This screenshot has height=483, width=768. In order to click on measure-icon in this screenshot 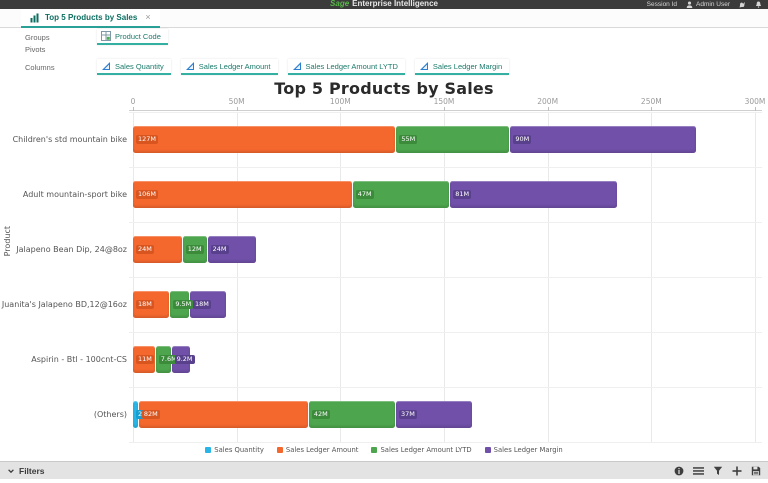, I will do `click(106, 66)`.